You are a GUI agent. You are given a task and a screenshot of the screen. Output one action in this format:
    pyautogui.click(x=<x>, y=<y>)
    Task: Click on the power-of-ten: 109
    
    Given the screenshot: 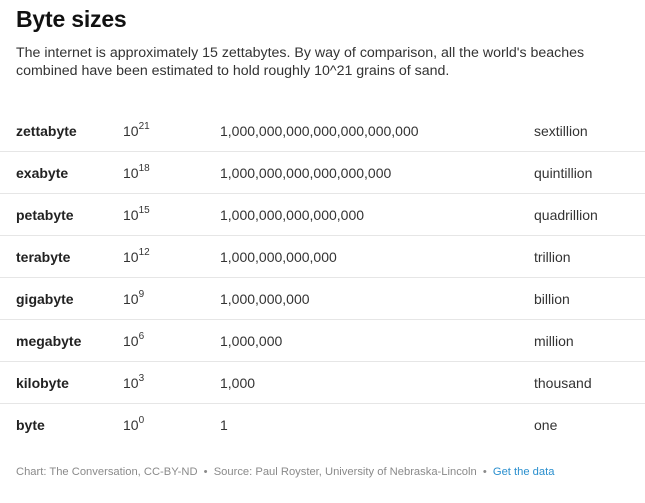 What is the action you would take?
    pyautogui.click(x=133, y=299)
    